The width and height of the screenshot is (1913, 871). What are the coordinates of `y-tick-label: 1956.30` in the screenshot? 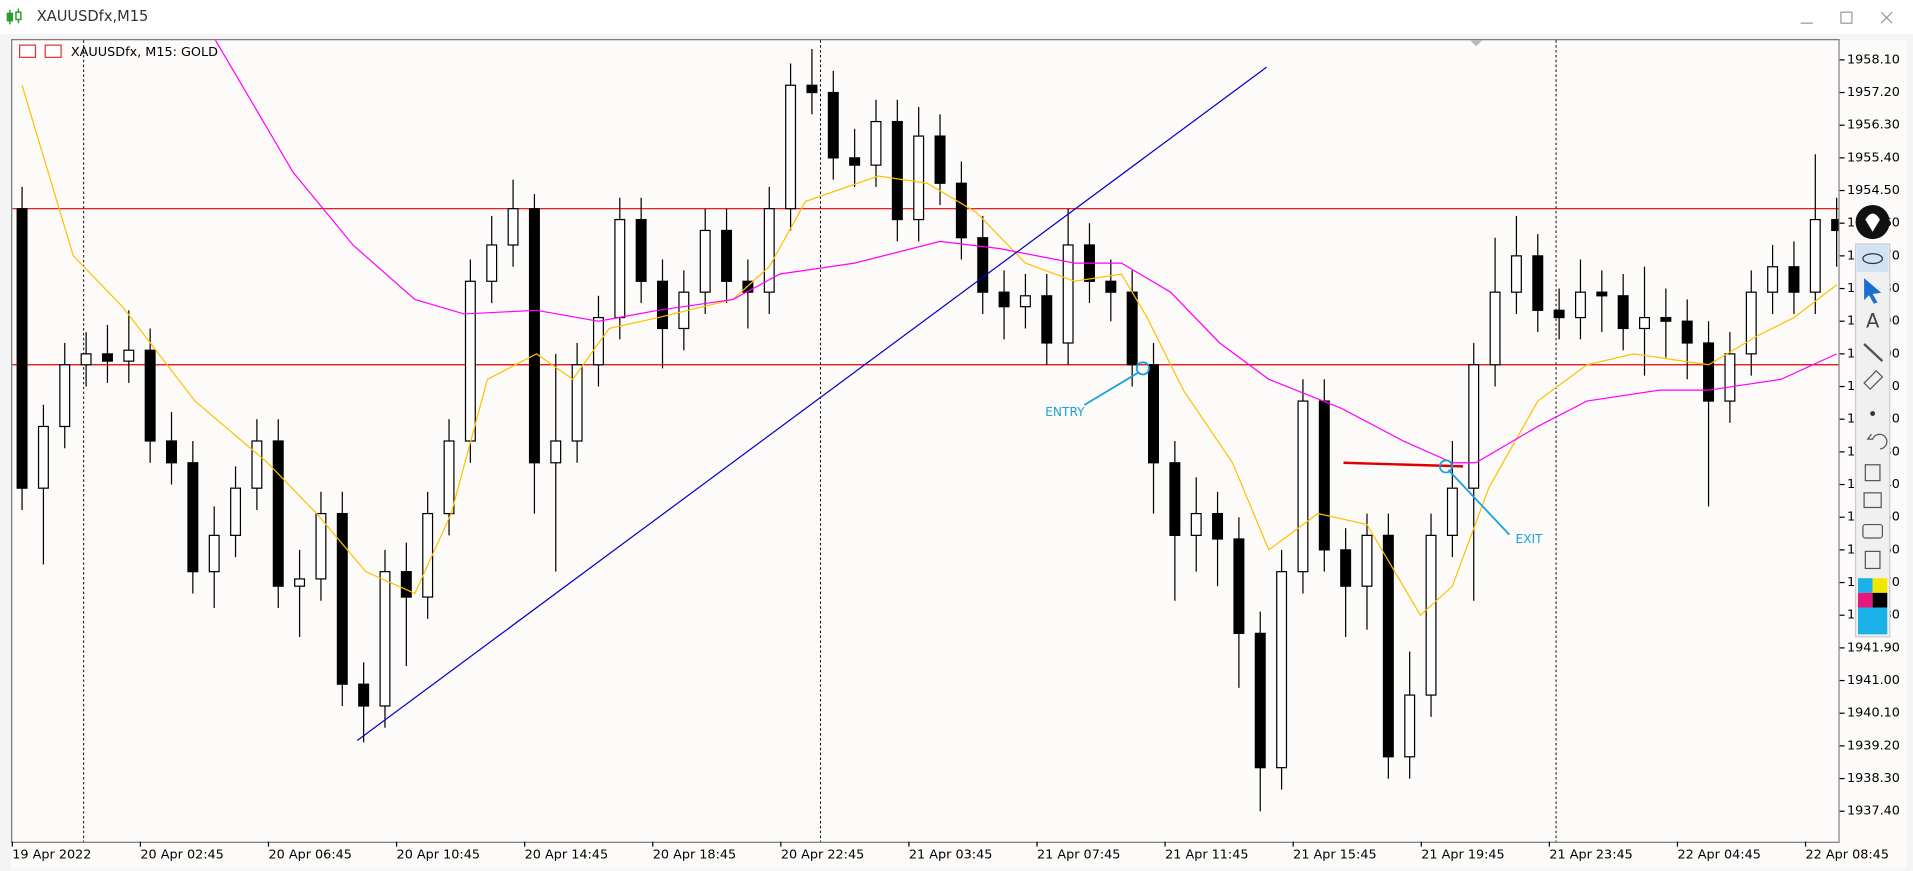 It's located at (1873, 125).